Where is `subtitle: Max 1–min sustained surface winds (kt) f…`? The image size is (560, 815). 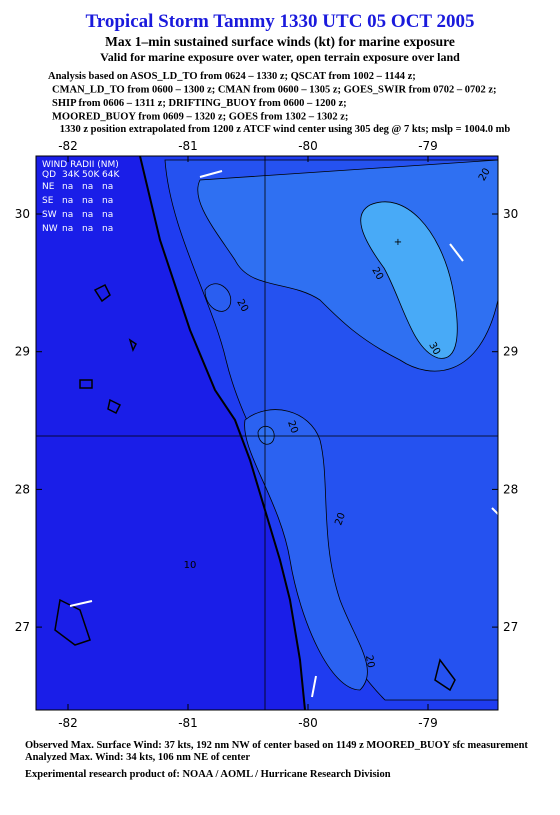
subtitle: Max 1–min sustained surface winds (kt) f… is located at coordinates (280, 41).